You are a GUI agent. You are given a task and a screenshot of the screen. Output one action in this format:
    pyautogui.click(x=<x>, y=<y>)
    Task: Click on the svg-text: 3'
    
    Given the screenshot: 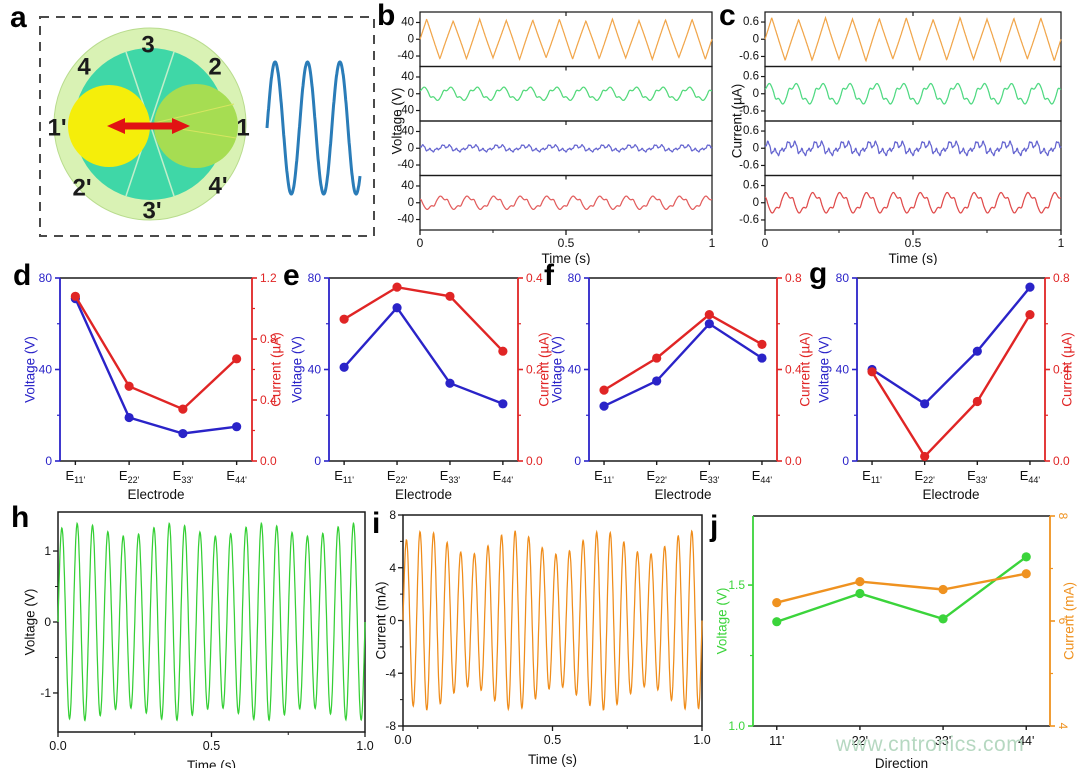 What is the action you would take?
    pyautogui.click(x=151, y=211)
    